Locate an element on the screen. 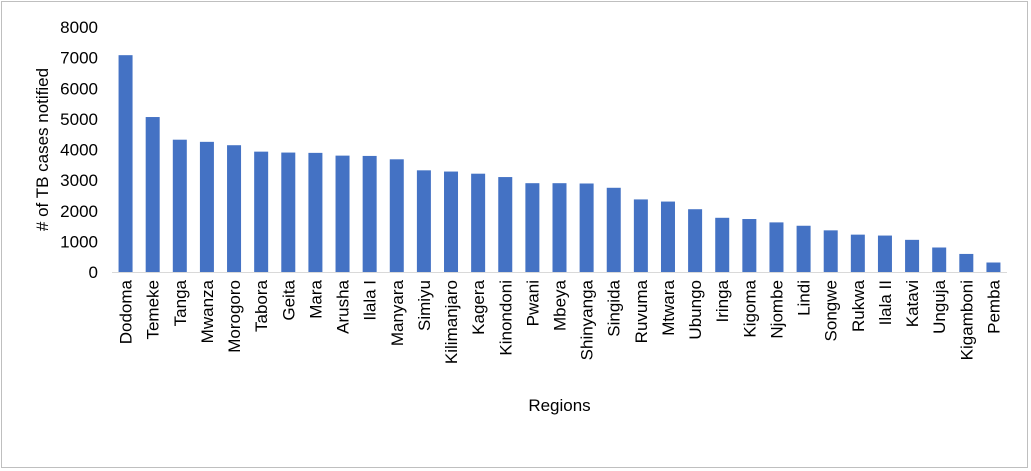 The image size is (1031, 471). x-tick-label: Mtwara is located at coordinates (668, 307).